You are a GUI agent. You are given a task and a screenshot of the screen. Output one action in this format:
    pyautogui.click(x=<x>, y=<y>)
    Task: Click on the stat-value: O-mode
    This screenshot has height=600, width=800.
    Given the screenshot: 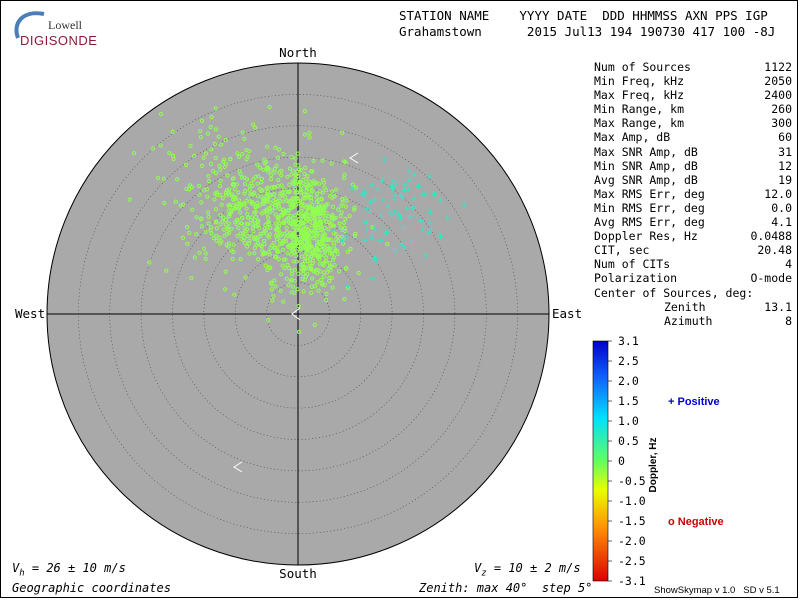 What is the action you would take?
    pyautogui.click(x=771, y=278)
    